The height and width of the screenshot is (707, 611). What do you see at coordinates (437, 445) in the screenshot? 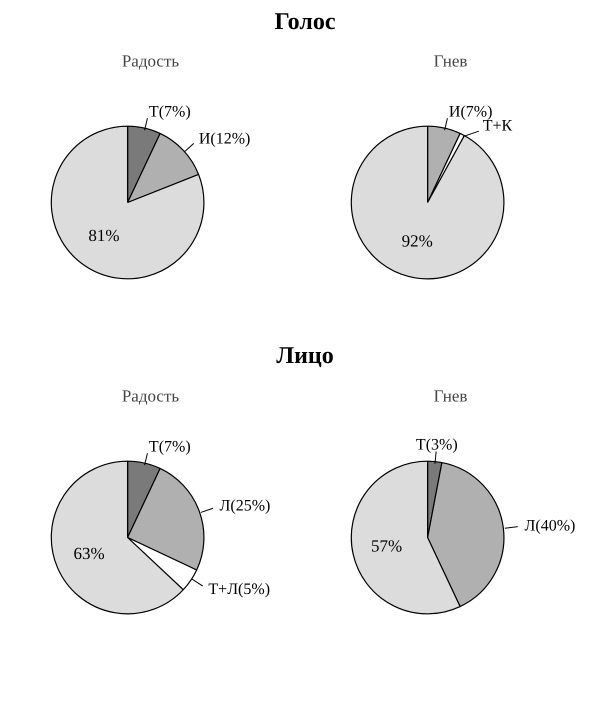
I see `slice-label: Т(3%)` at bounding box center [437, 445].